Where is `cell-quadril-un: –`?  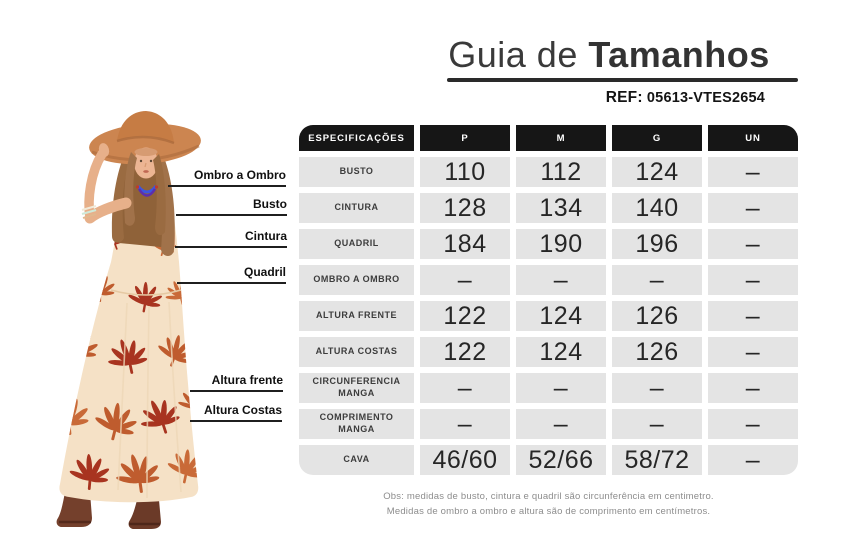 cell-quadril-un: – is located at coordinates (753, 244).